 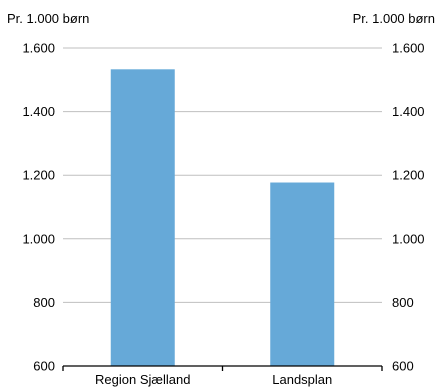 What do you see at coordinates (44, 366) in the screenshot?
I see `y-tick-label-left: 600` at bounding box center [44, 366].